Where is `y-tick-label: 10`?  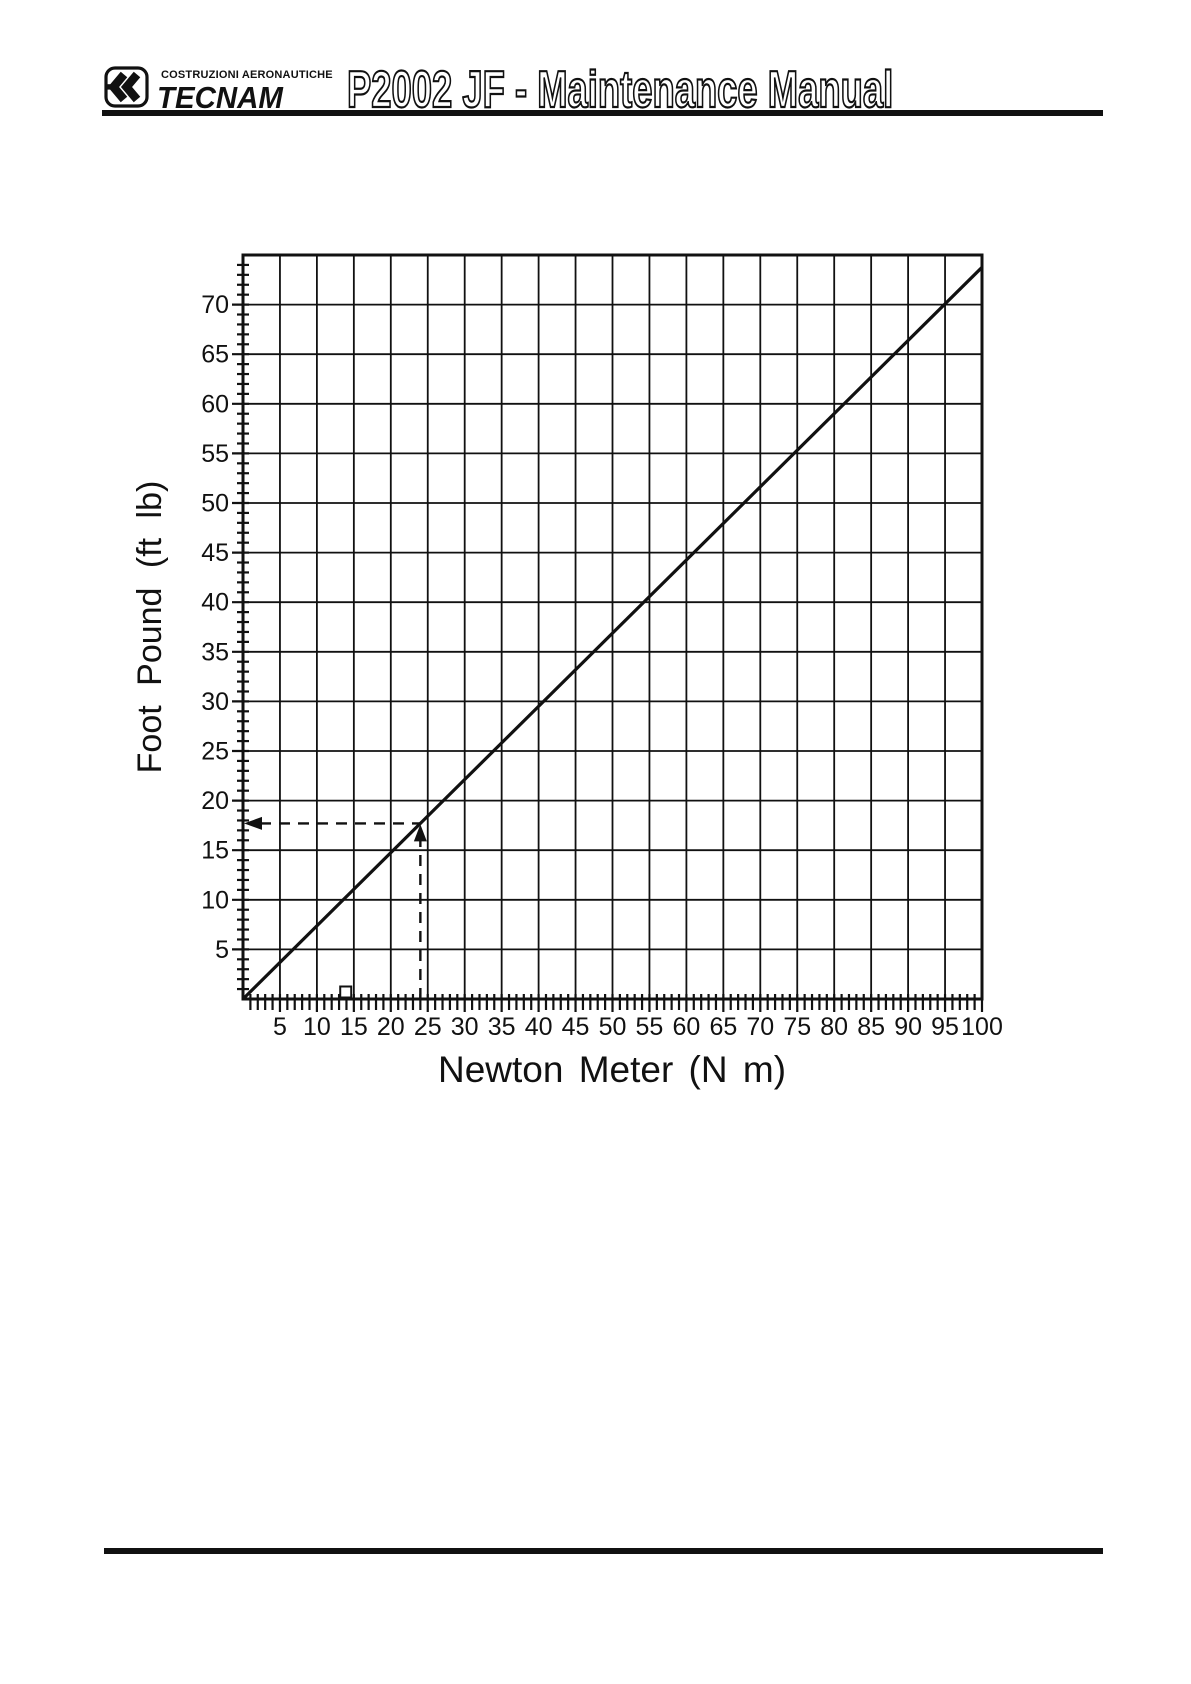 y-tick-label: 10 is located at coordinates (215, 900).